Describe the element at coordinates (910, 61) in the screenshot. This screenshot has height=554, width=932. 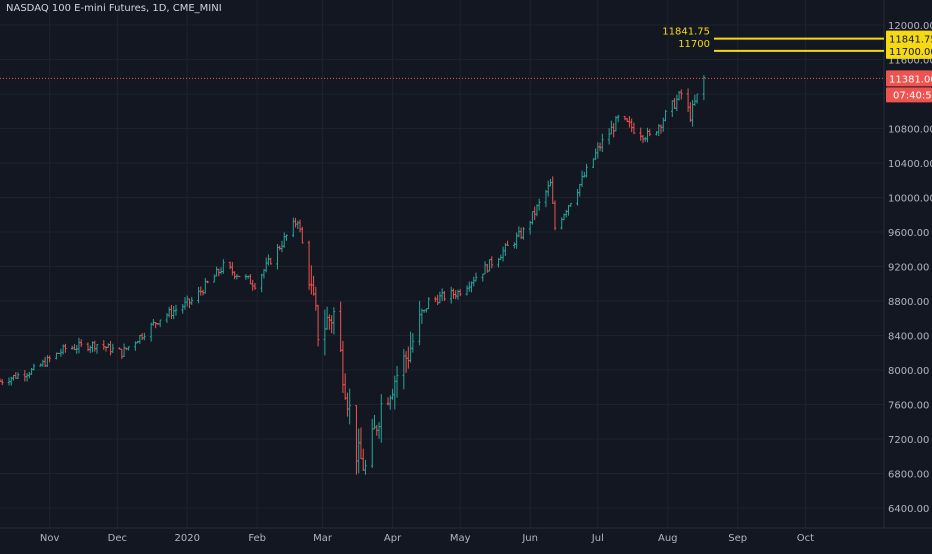
I see `y-tick-label: 11600.00` at that location.